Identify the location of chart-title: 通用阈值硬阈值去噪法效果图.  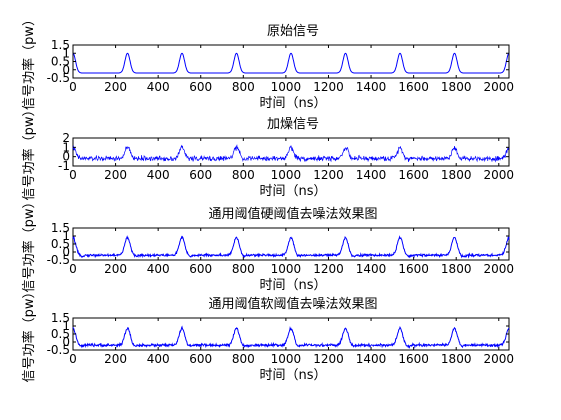
(292, 214).